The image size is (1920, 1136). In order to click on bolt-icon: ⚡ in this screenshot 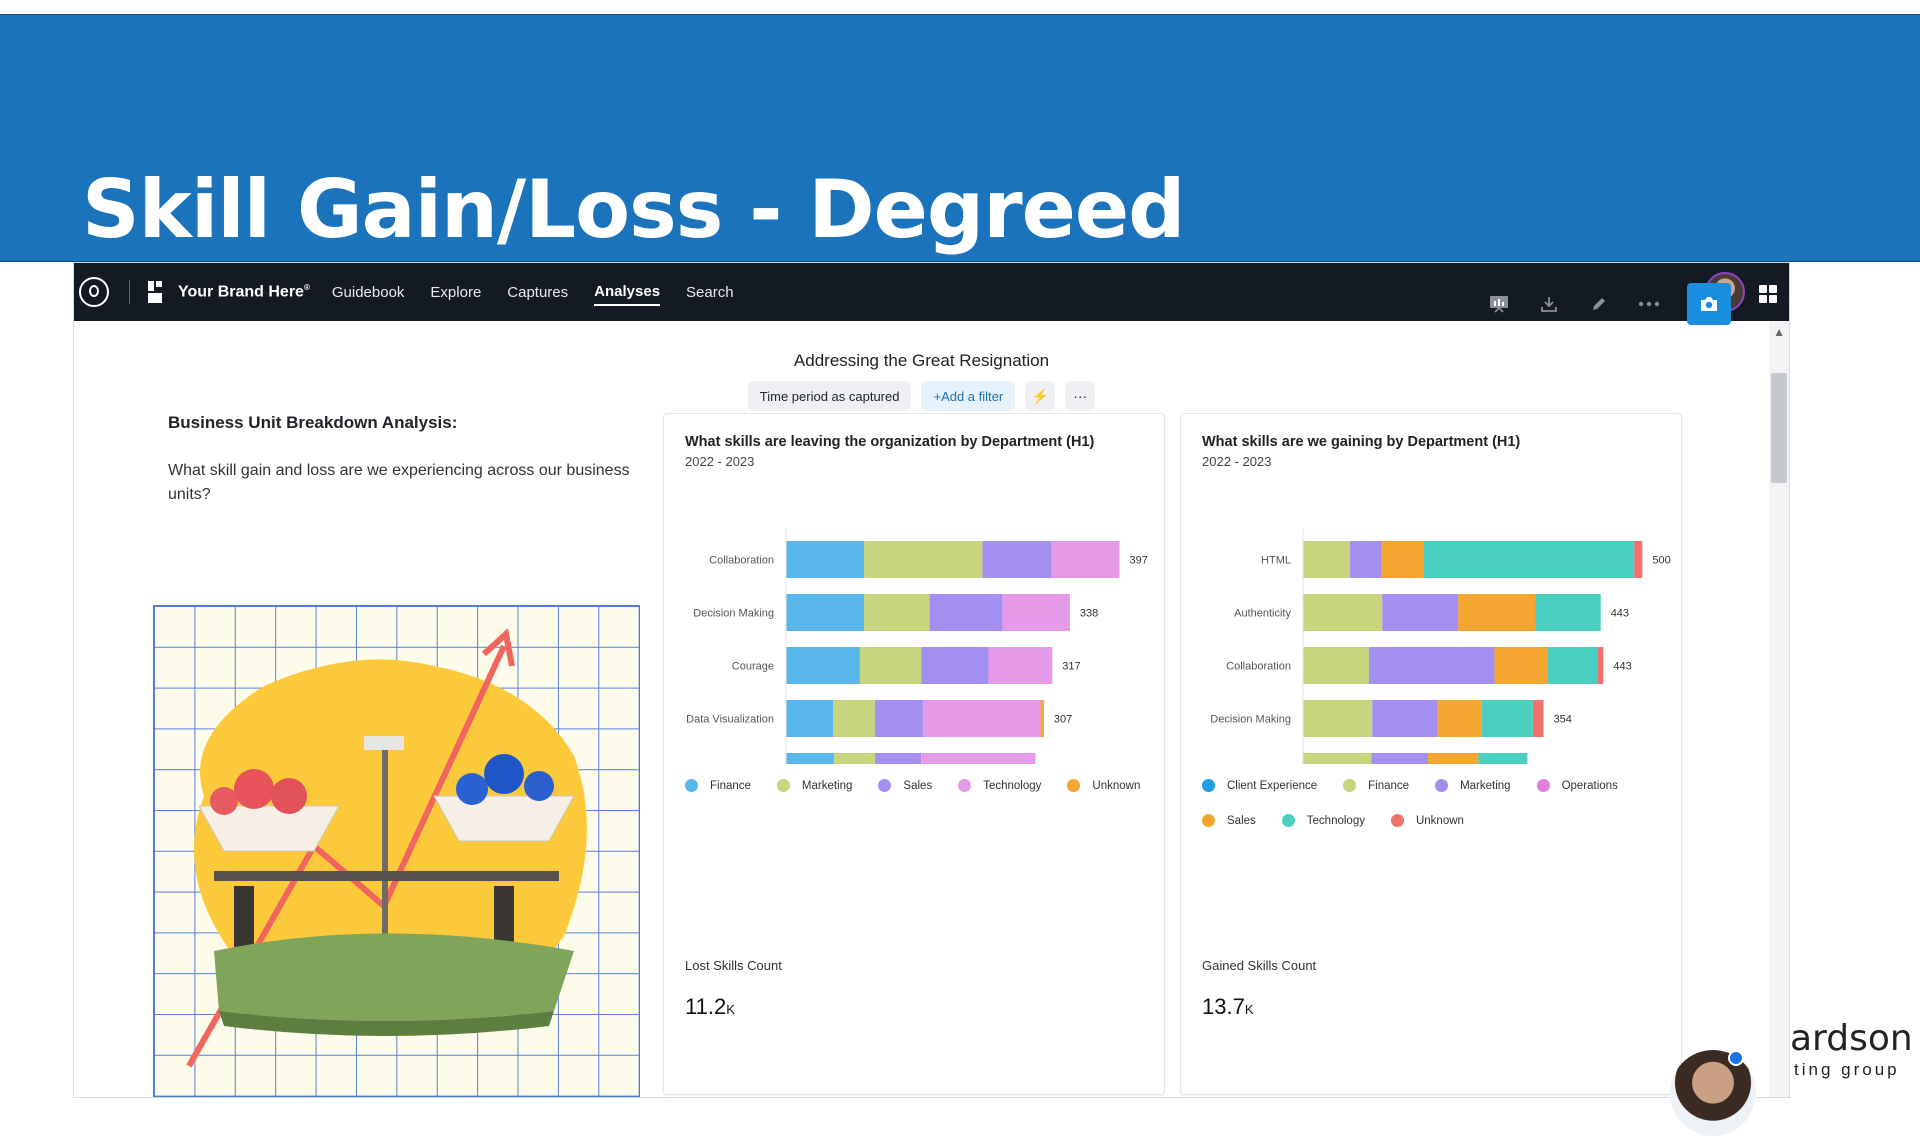, I will do `click(1040, 396)`.